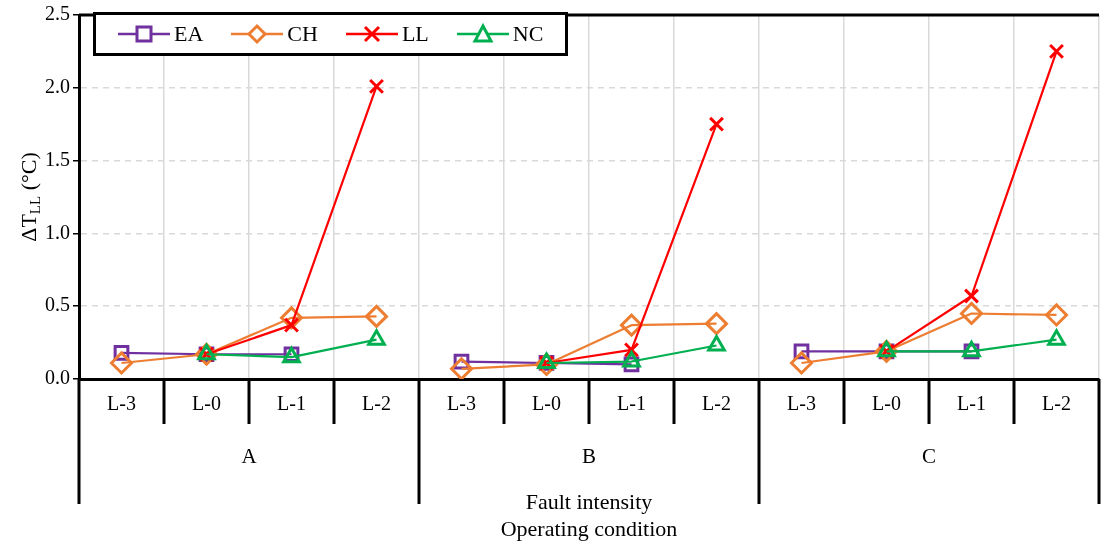  I want to click on text: B, so click(589, 455).